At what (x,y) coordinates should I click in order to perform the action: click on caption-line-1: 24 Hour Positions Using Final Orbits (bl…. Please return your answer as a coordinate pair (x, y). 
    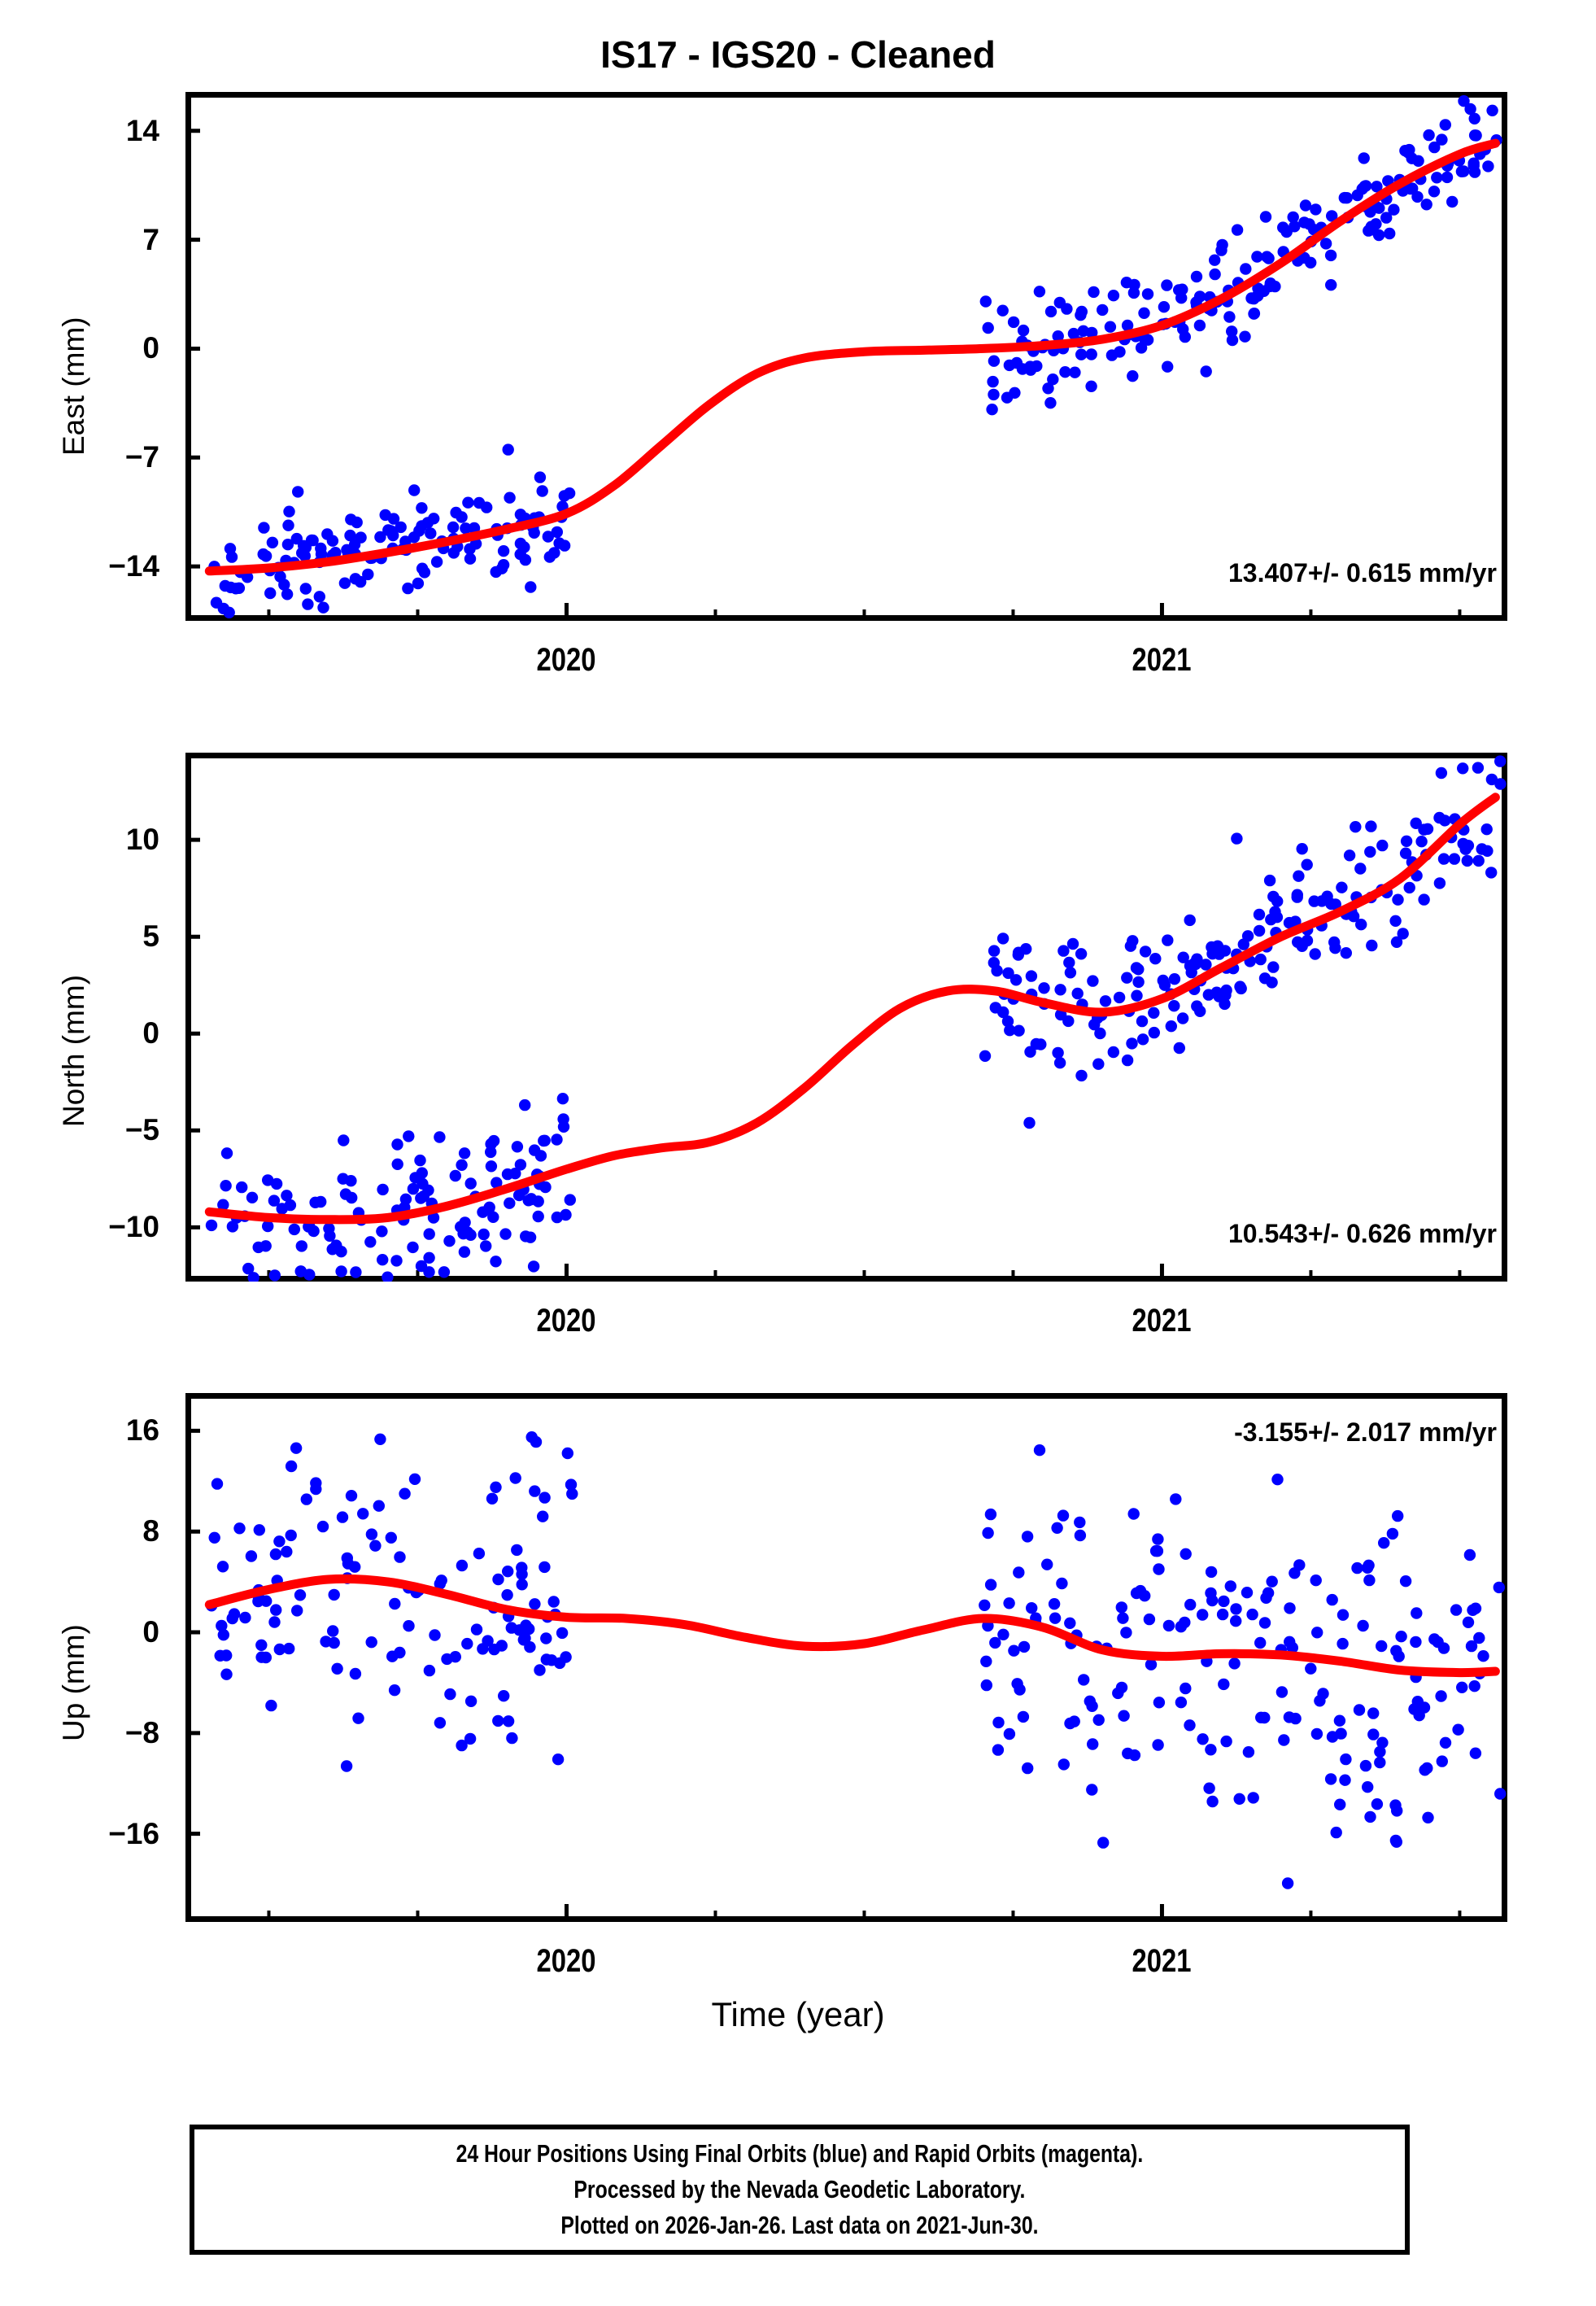
    Looking at the image, I should click on (800, 2153).